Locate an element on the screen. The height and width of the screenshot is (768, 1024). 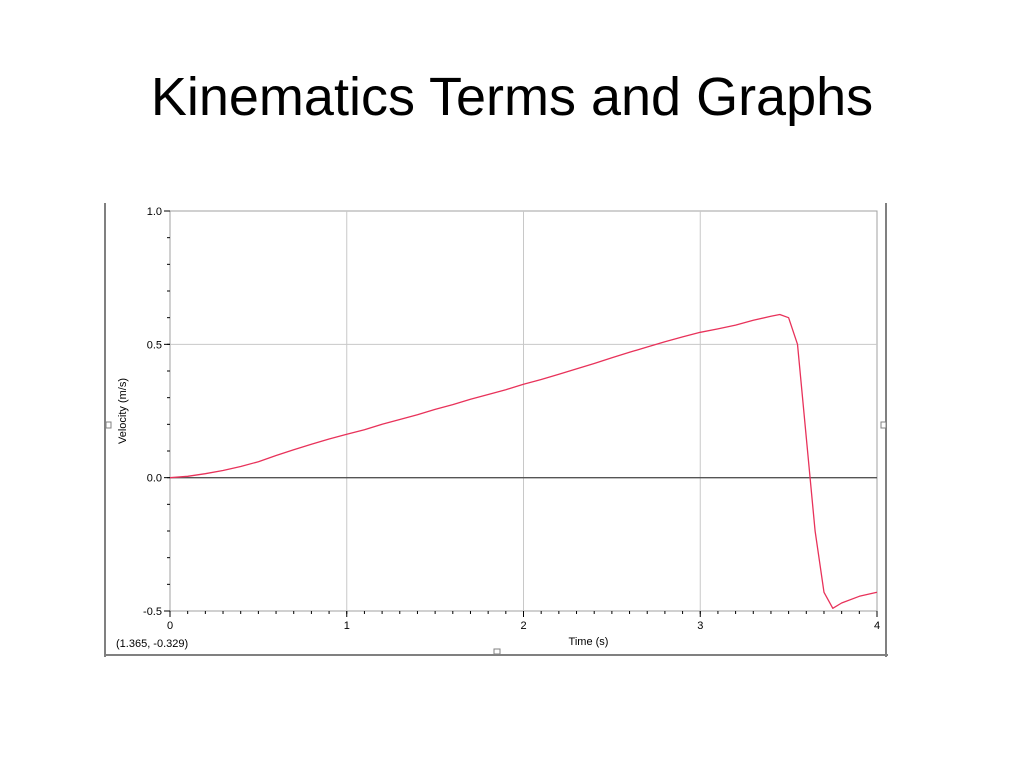
y-tick-label: -0.5 is located at coordinates (152, 612).